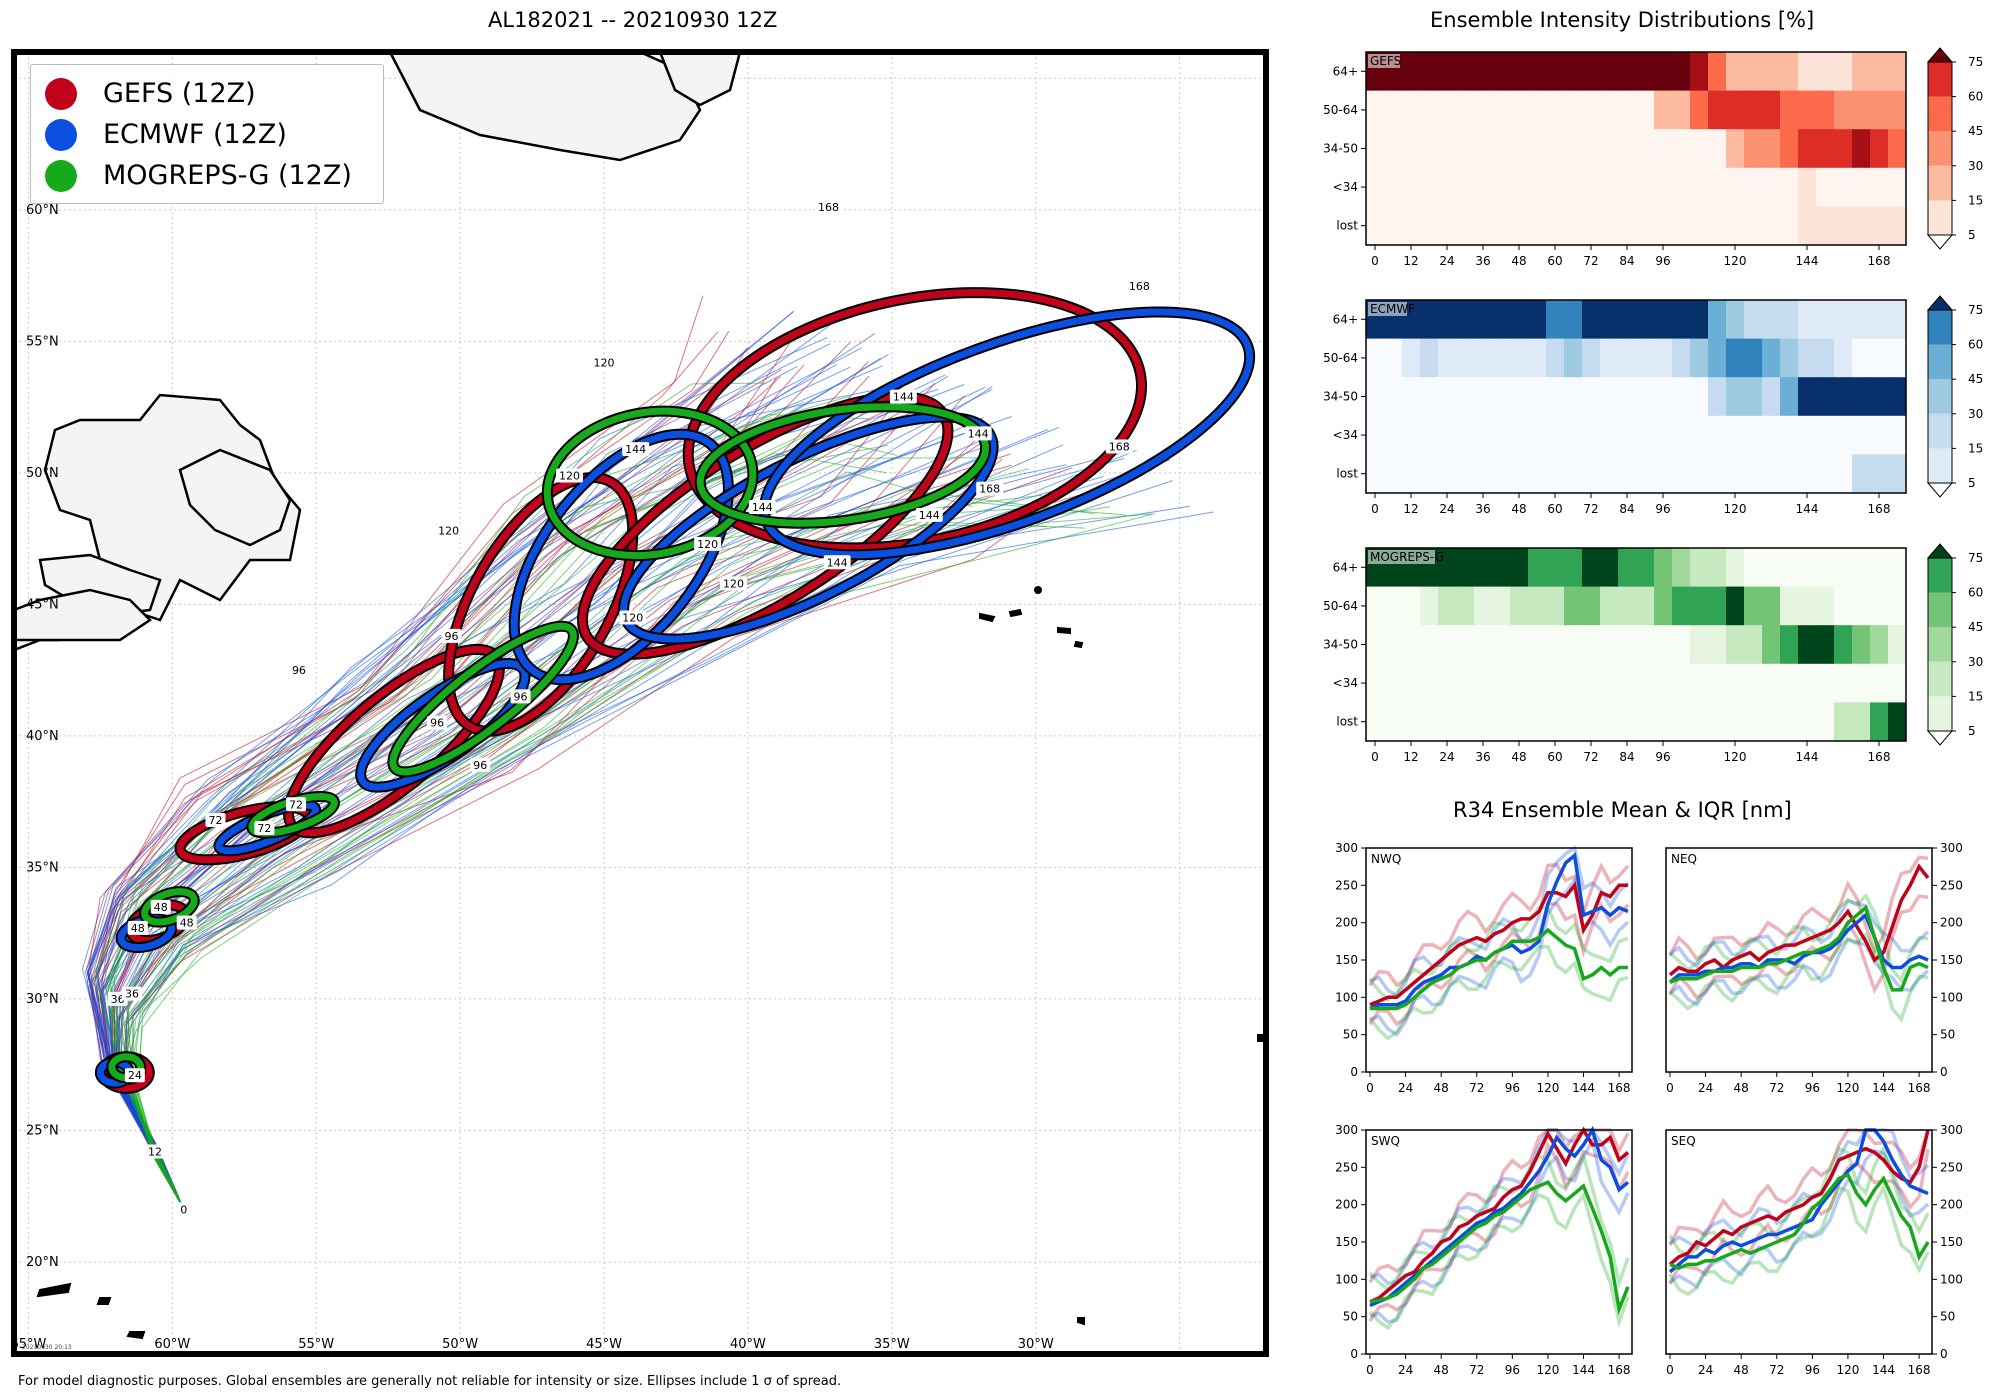 The height and width of the screenshot is (1400, 2000). I want to click on colorbar-tick-label: 45, so click(1975, 131).